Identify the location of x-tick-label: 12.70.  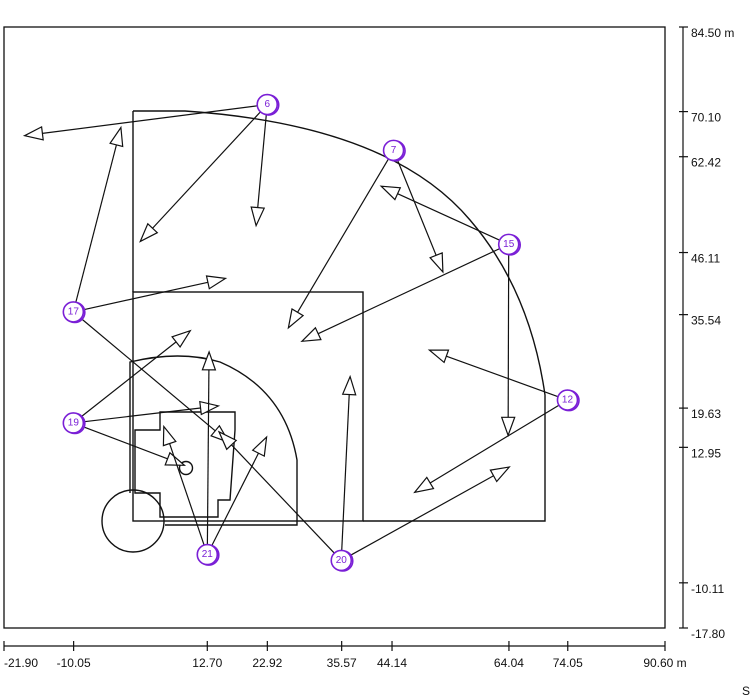
(207, 663).